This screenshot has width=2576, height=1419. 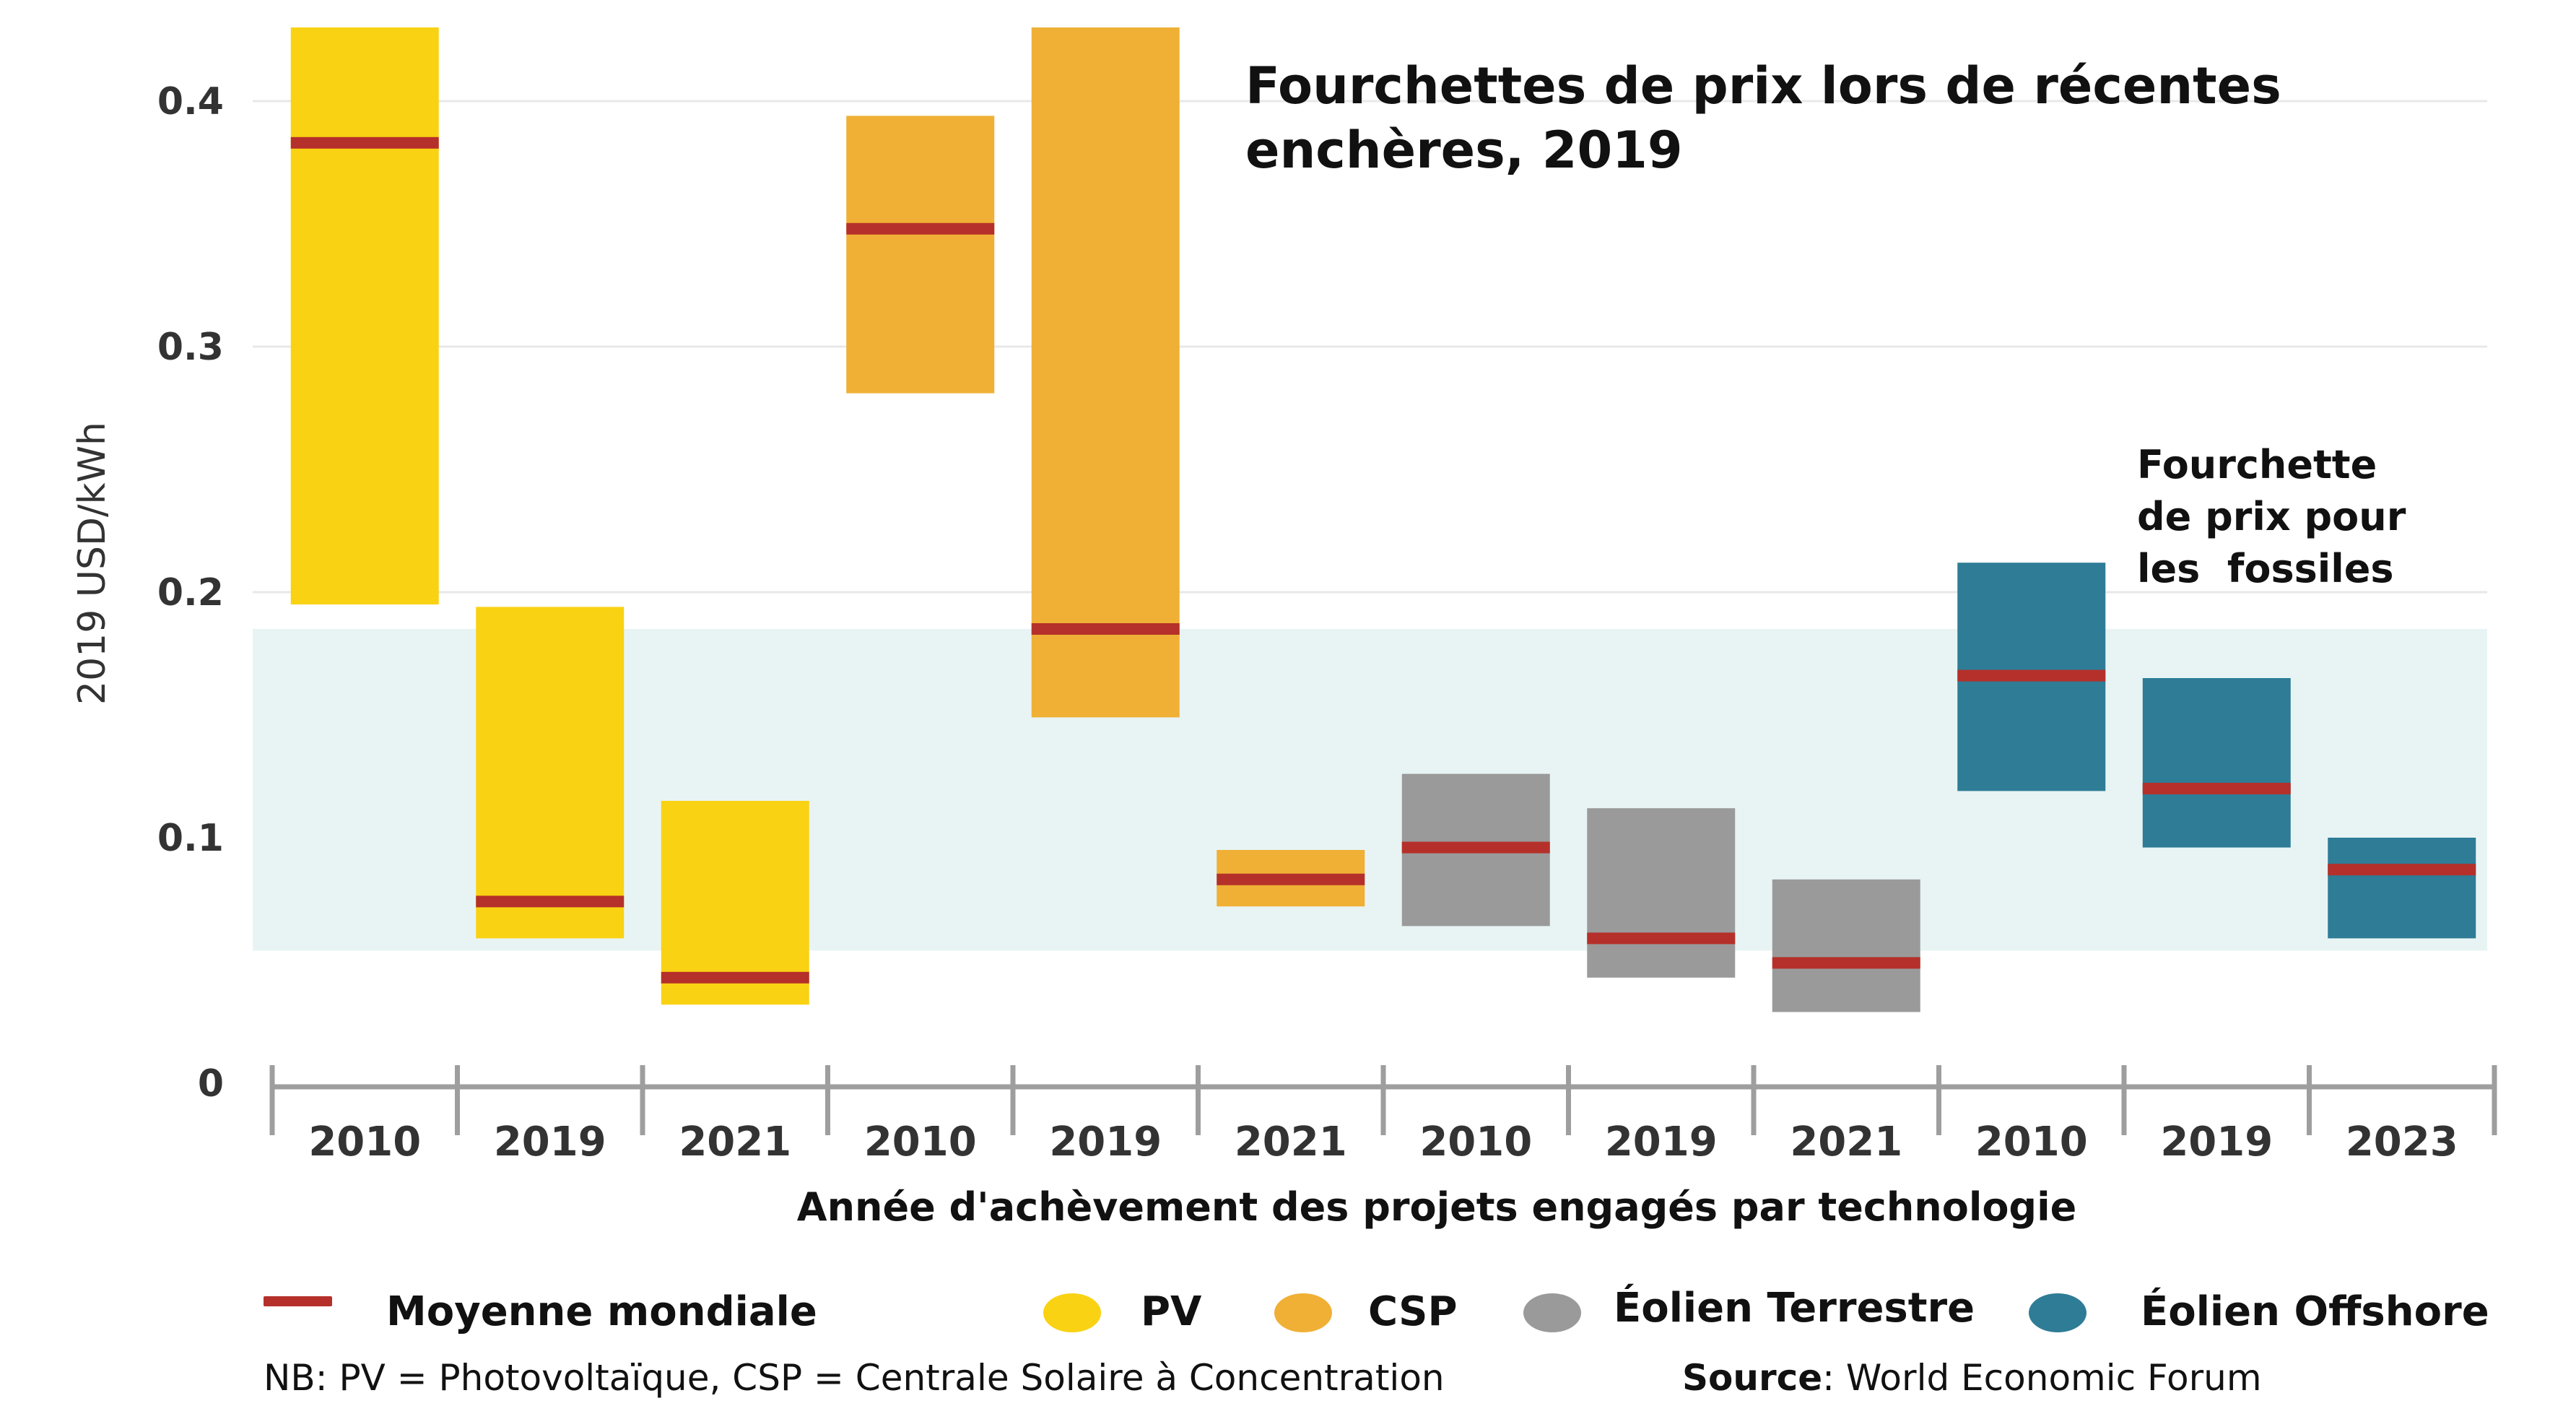 What do you see at coordinates (190, 838) in the screenshot?
I see `y-tick-label-1: 0.1` at bounding box center [190, 838].